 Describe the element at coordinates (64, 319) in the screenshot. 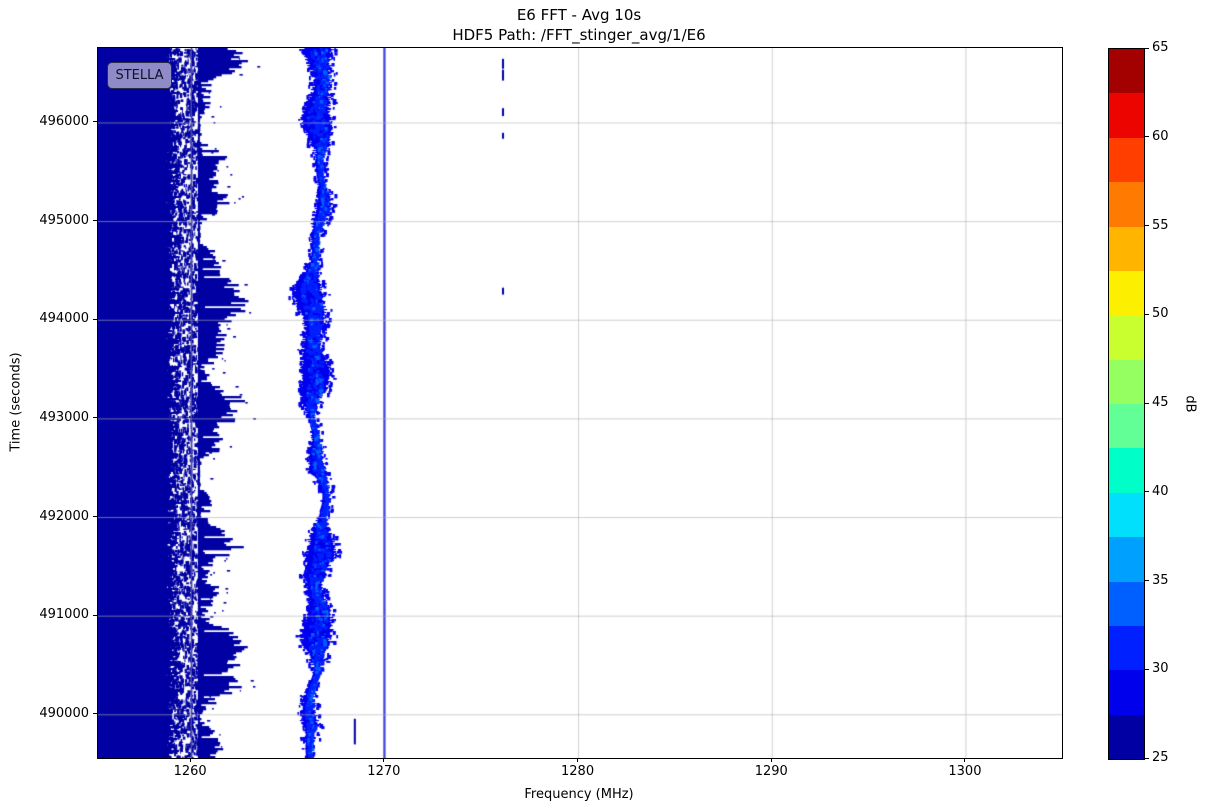

I see `y-tick-label: 494000` at that location.